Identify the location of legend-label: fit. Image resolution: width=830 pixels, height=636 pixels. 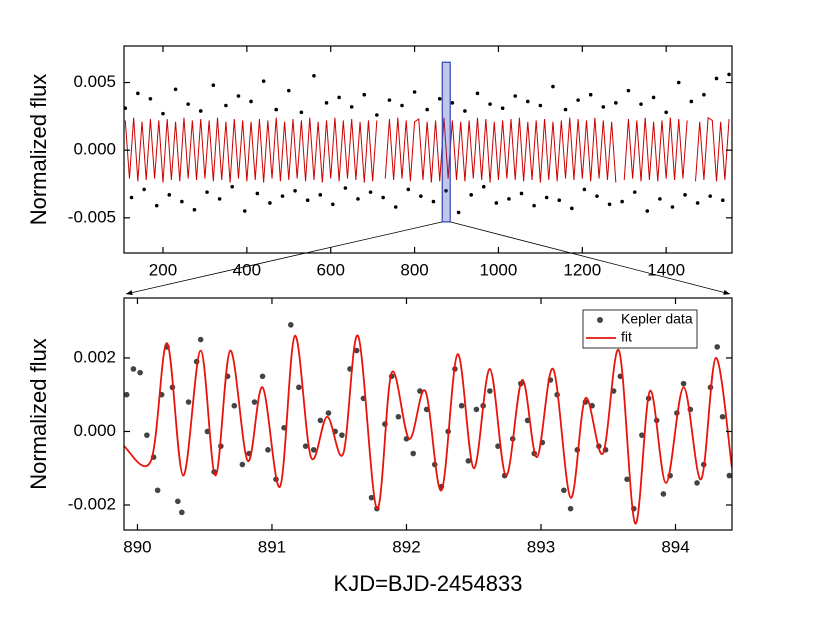
(626, 337).